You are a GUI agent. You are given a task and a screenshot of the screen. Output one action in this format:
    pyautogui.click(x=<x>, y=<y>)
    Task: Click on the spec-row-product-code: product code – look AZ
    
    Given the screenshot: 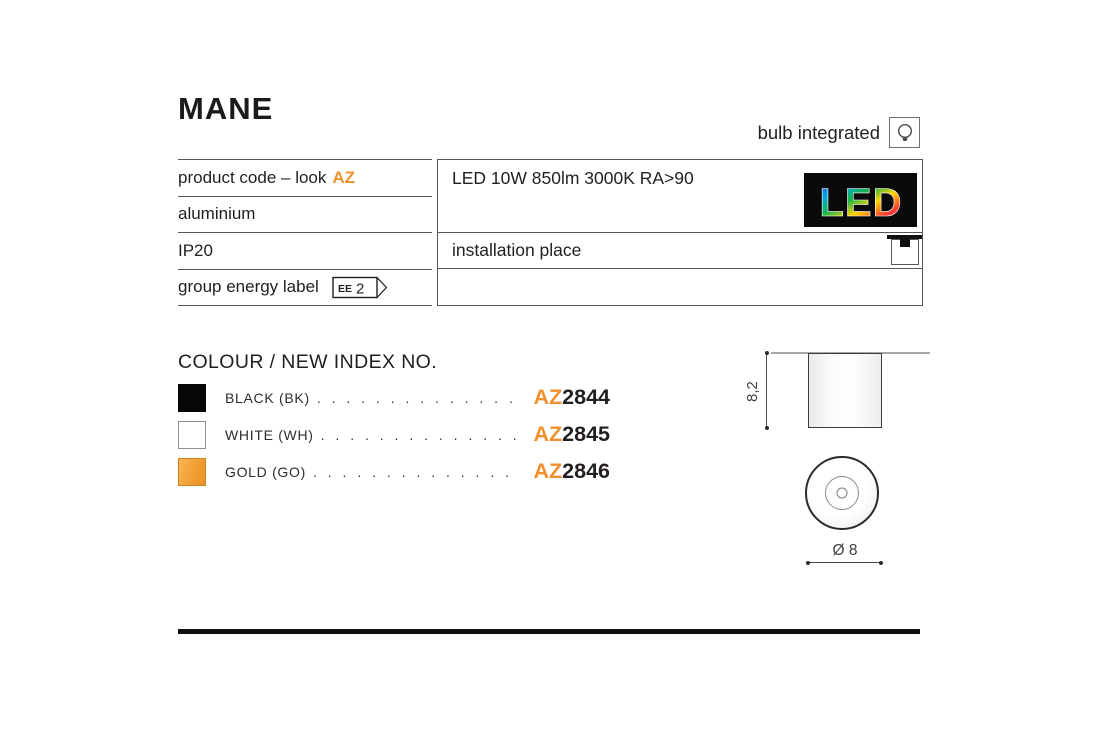 What is the action you would take?
    pyautogui.click(x=305, y=178)
    